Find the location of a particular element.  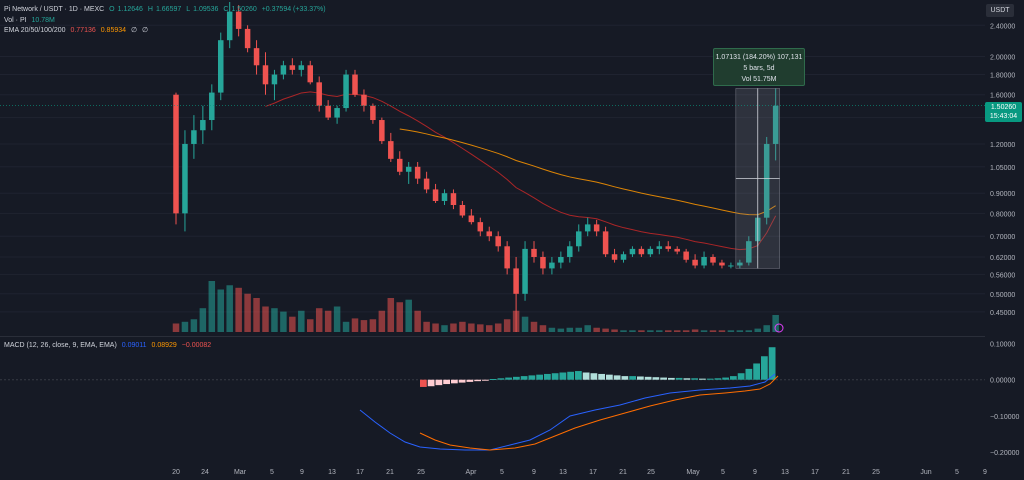

macd-value: 0.09011 is located at coordinates (134, 345).